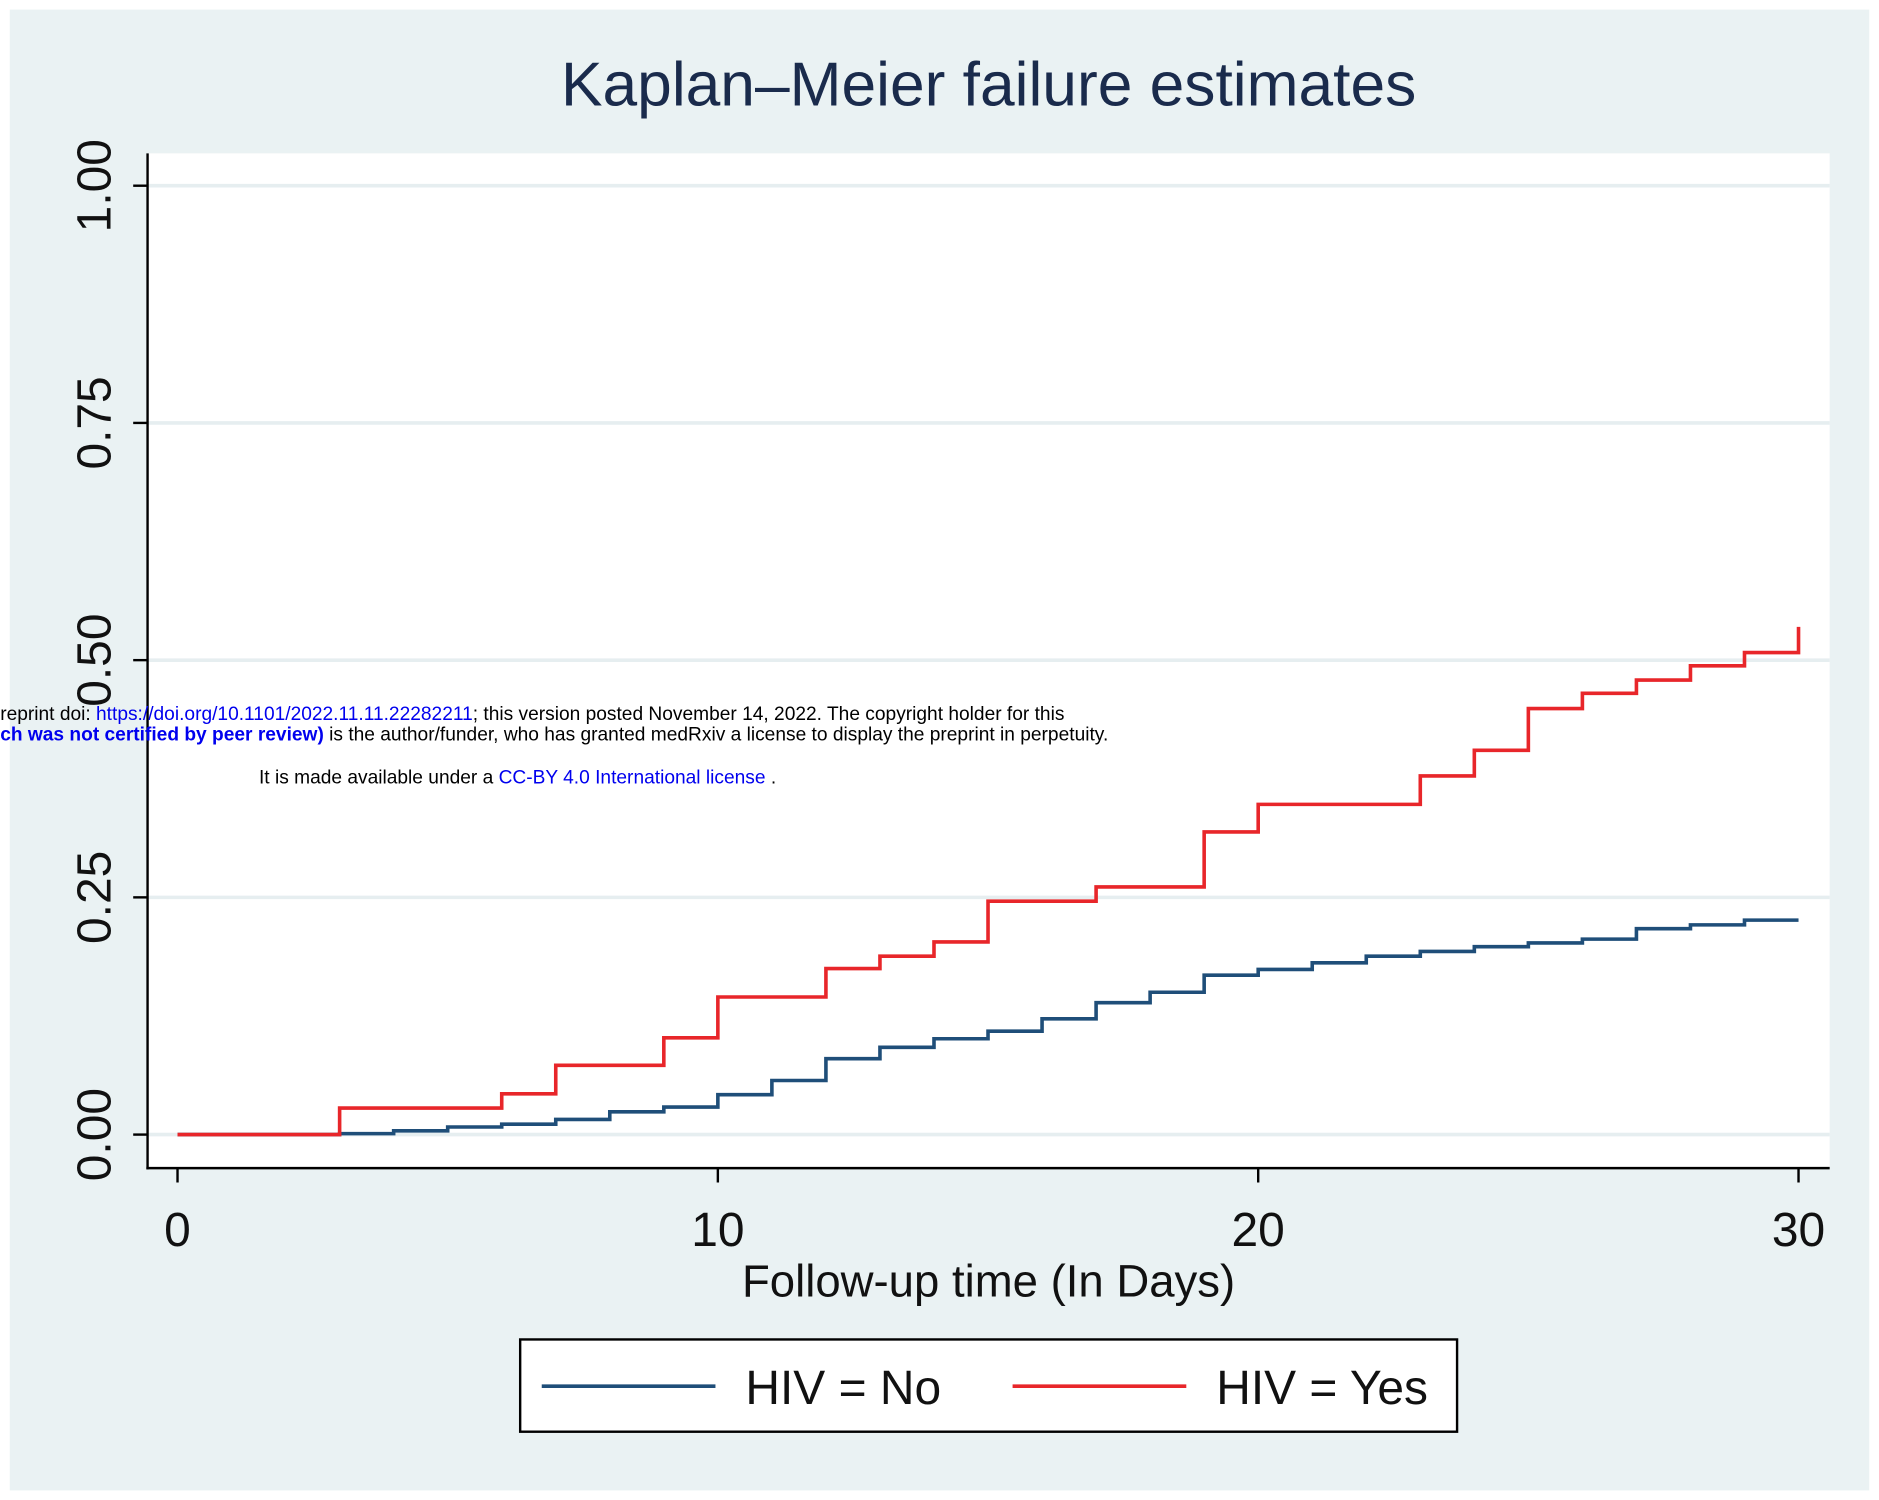  What do you see at coordinates (1798, 1230) in the screenshot?
I see `x-tick-label: 30` at bounding box center [1798, 1230].